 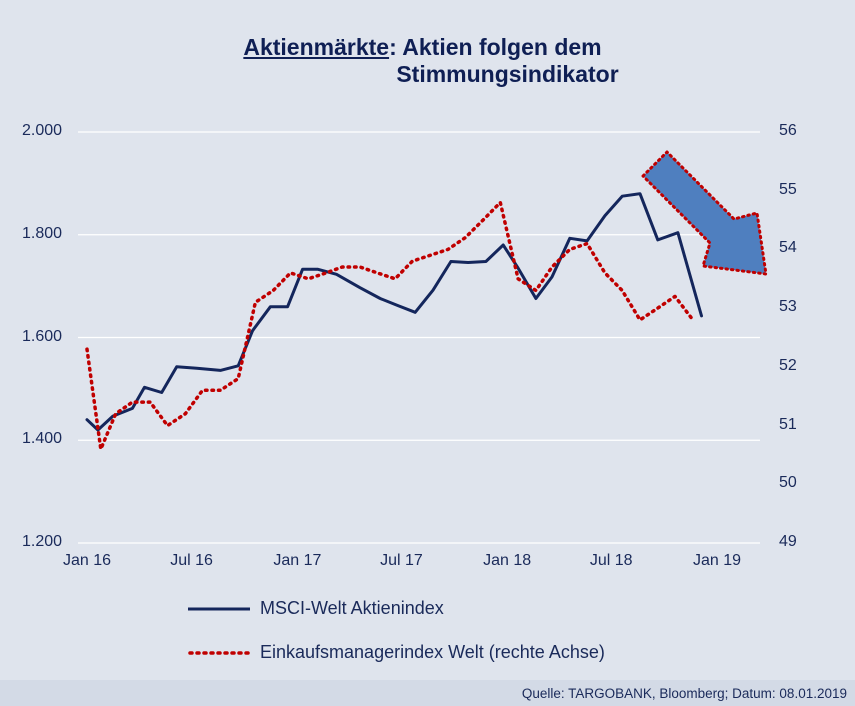 What do you see at coordinates (788, 365) in the screenshot?
I see `y-right-tick-label: 52` at bounding box center [788, 365].